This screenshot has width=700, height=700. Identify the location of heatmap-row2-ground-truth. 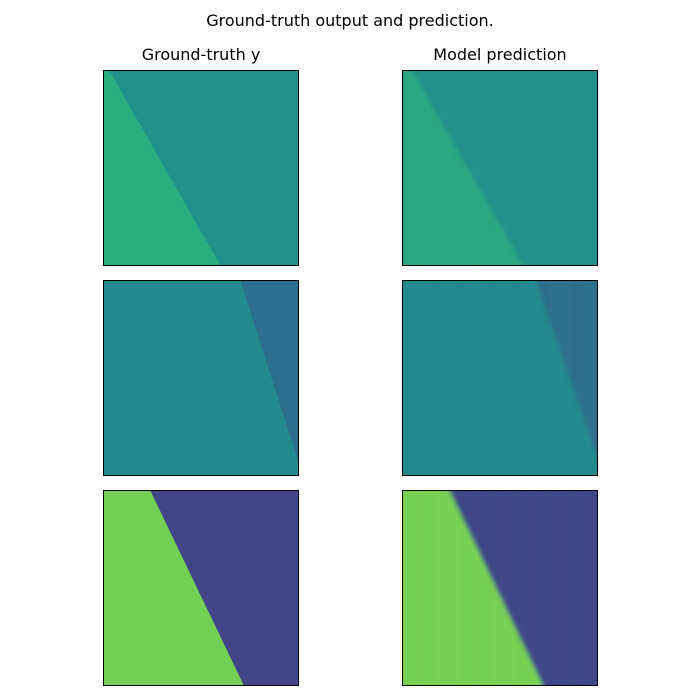
(201, 378).